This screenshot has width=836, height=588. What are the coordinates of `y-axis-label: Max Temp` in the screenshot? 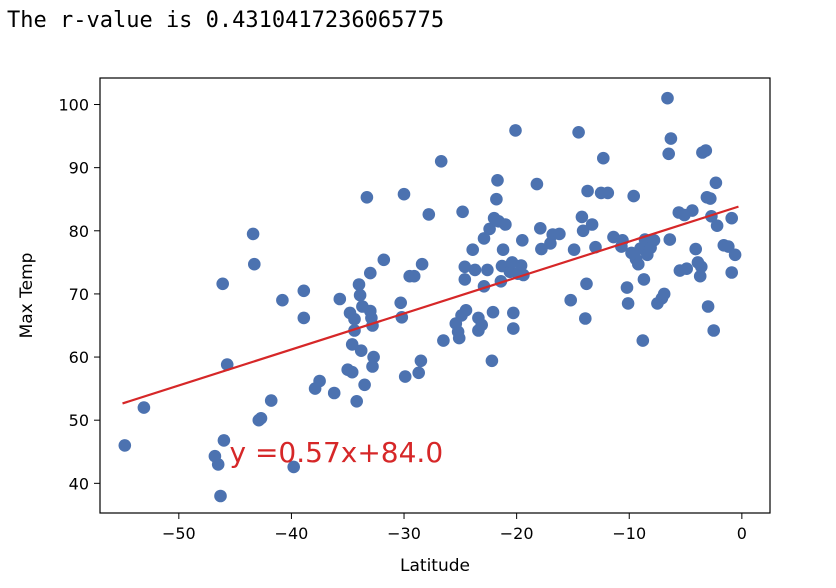 It's located at (27, 296).